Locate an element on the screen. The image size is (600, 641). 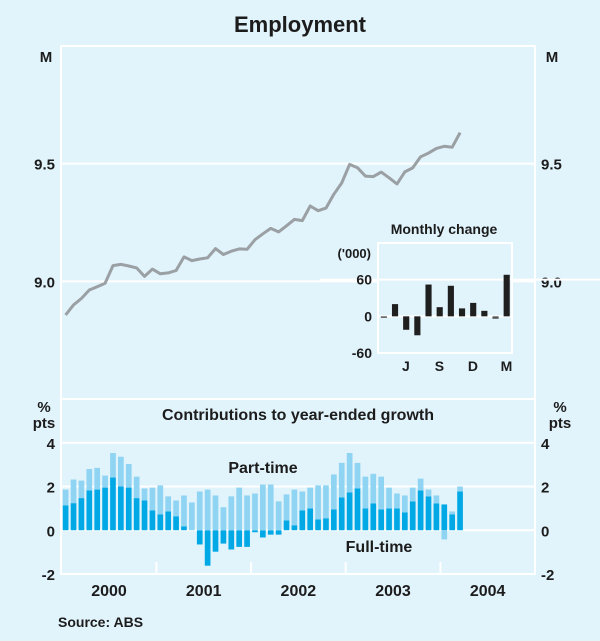
y-tick-label-right: 4 is located at coordinates (545, 444).